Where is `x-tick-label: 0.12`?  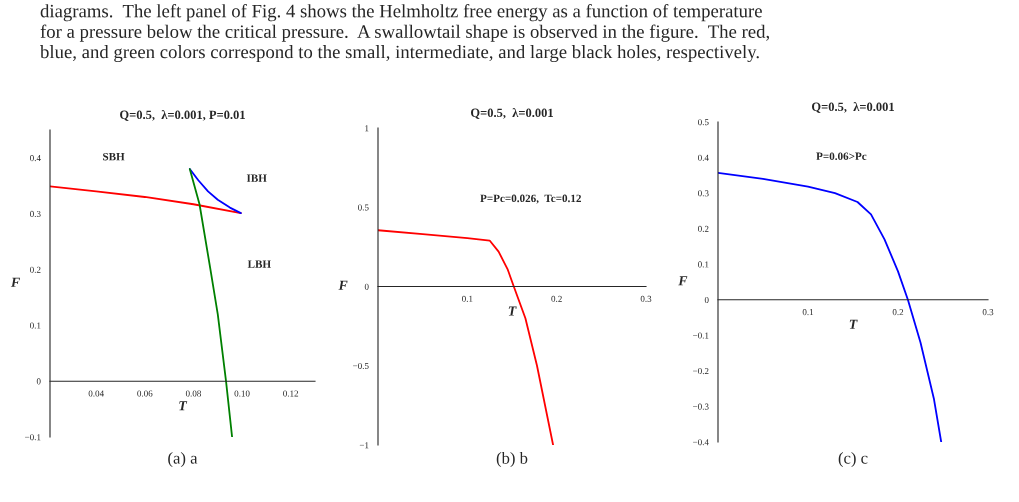 x-tick-label: 0.12 is located at coordinates (291, 393).